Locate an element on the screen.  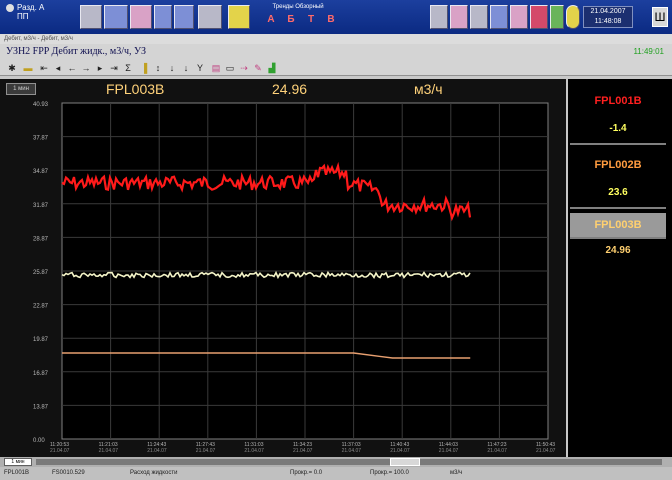
x-tick-time: 11:20:53 is located at coordinates (59, 445).